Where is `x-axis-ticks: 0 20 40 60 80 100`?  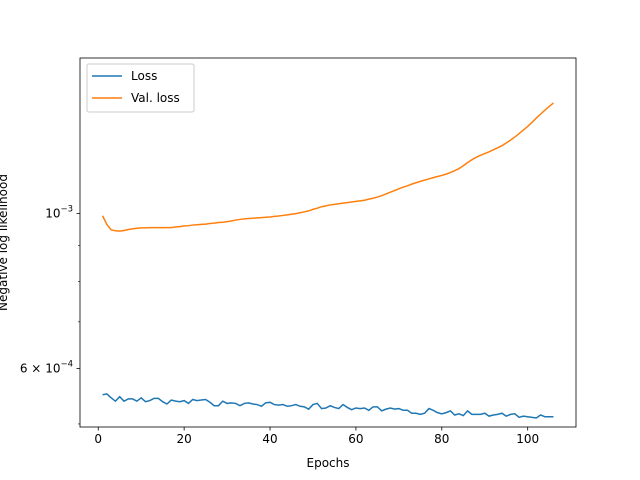 x-axis-ticks: 0 20 40 60 80 100 is located at coordinates (316, 436).